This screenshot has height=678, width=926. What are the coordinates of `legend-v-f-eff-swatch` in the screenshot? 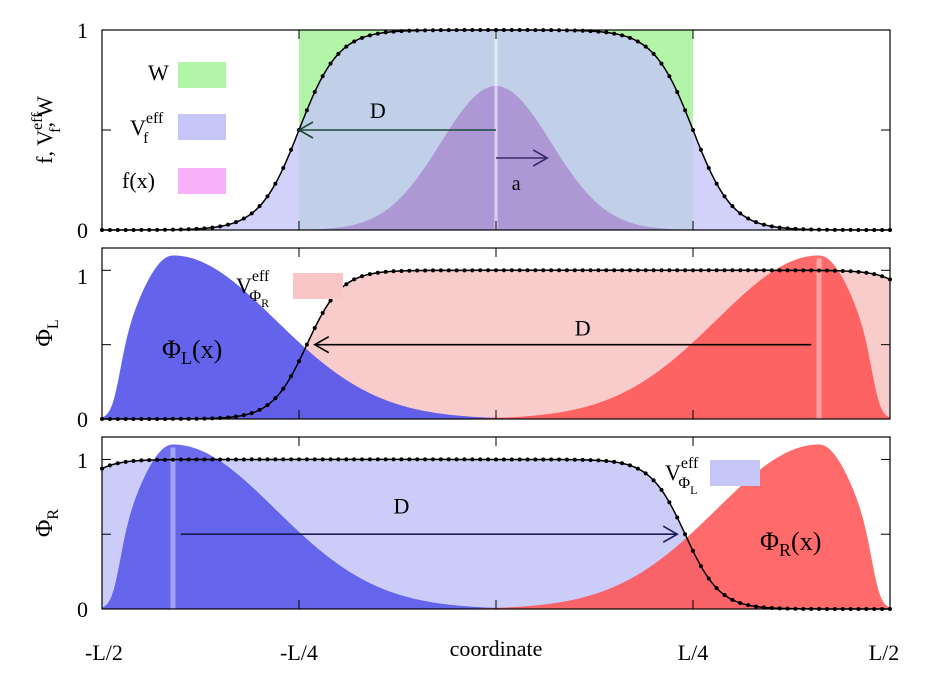 It's located at (202, 127).